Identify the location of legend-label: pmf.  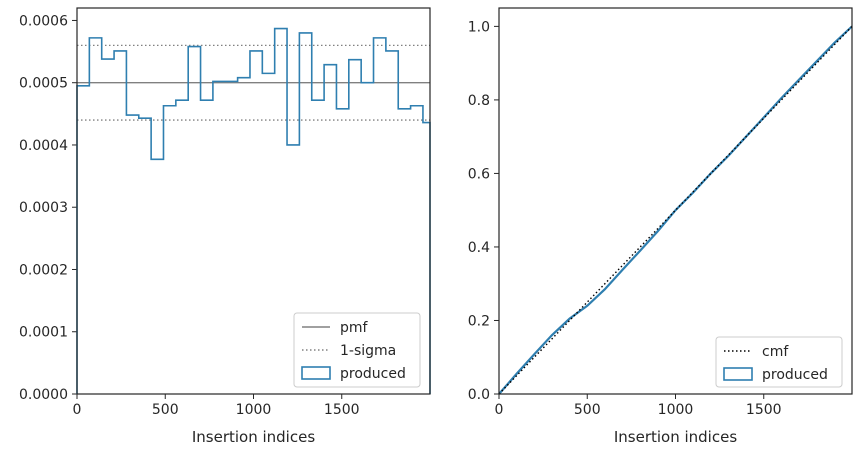
(354, 328).